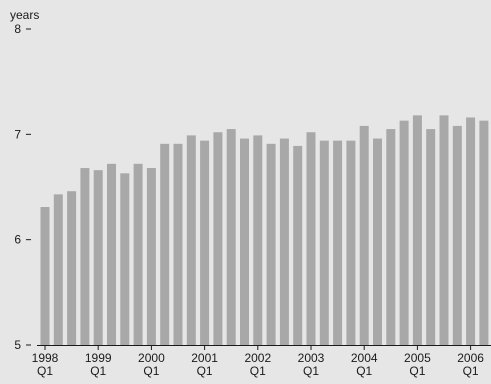  I want to click on bar-2001Q1, so click(204, 243).